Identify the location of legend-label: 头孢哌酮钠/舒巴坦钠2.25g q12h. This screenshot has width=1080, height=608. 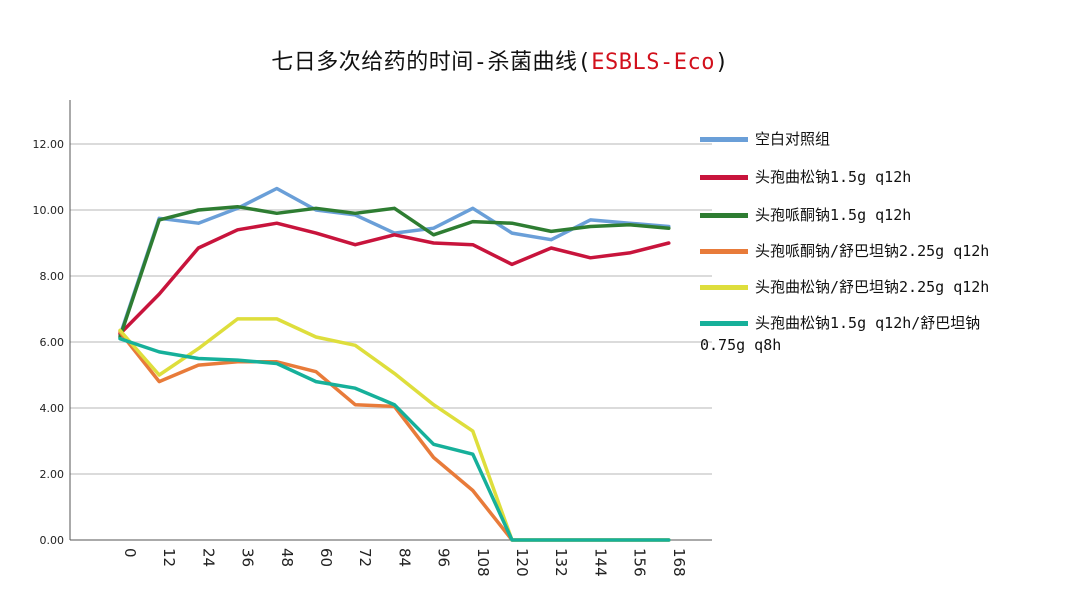
(910, 251).